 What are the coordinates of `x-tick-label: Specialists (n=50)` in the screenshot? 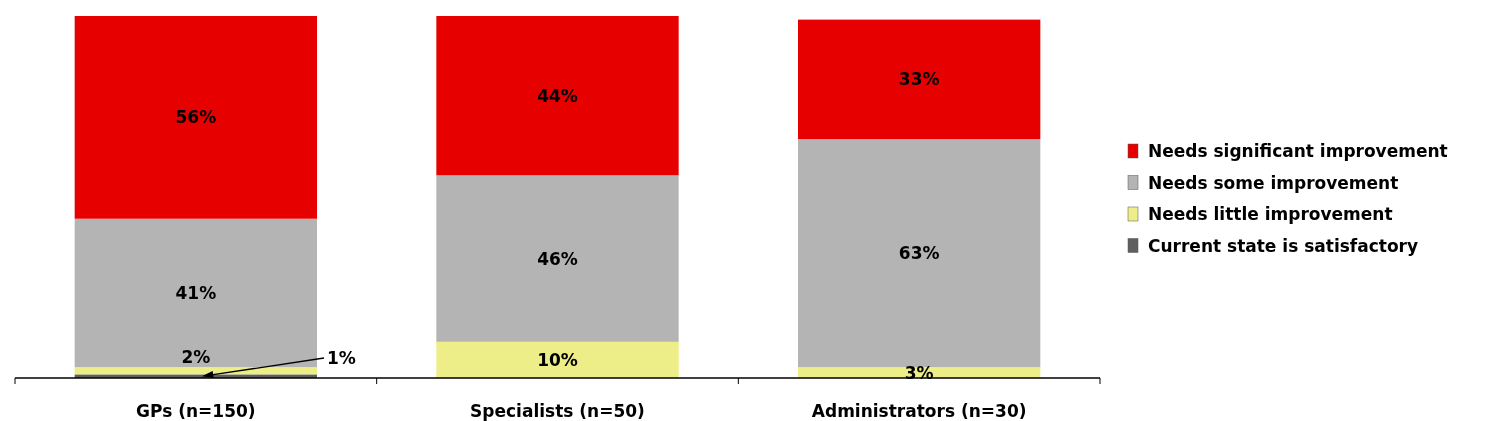 It's located at (557, 411).